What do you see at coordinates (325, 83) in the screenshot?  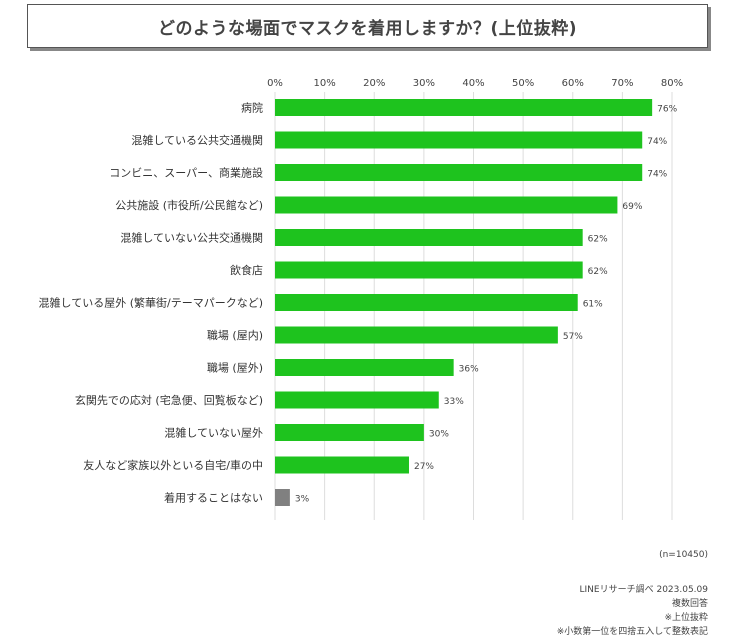 I see `x-tick-label: 10%` at bounding box center [325, 83].